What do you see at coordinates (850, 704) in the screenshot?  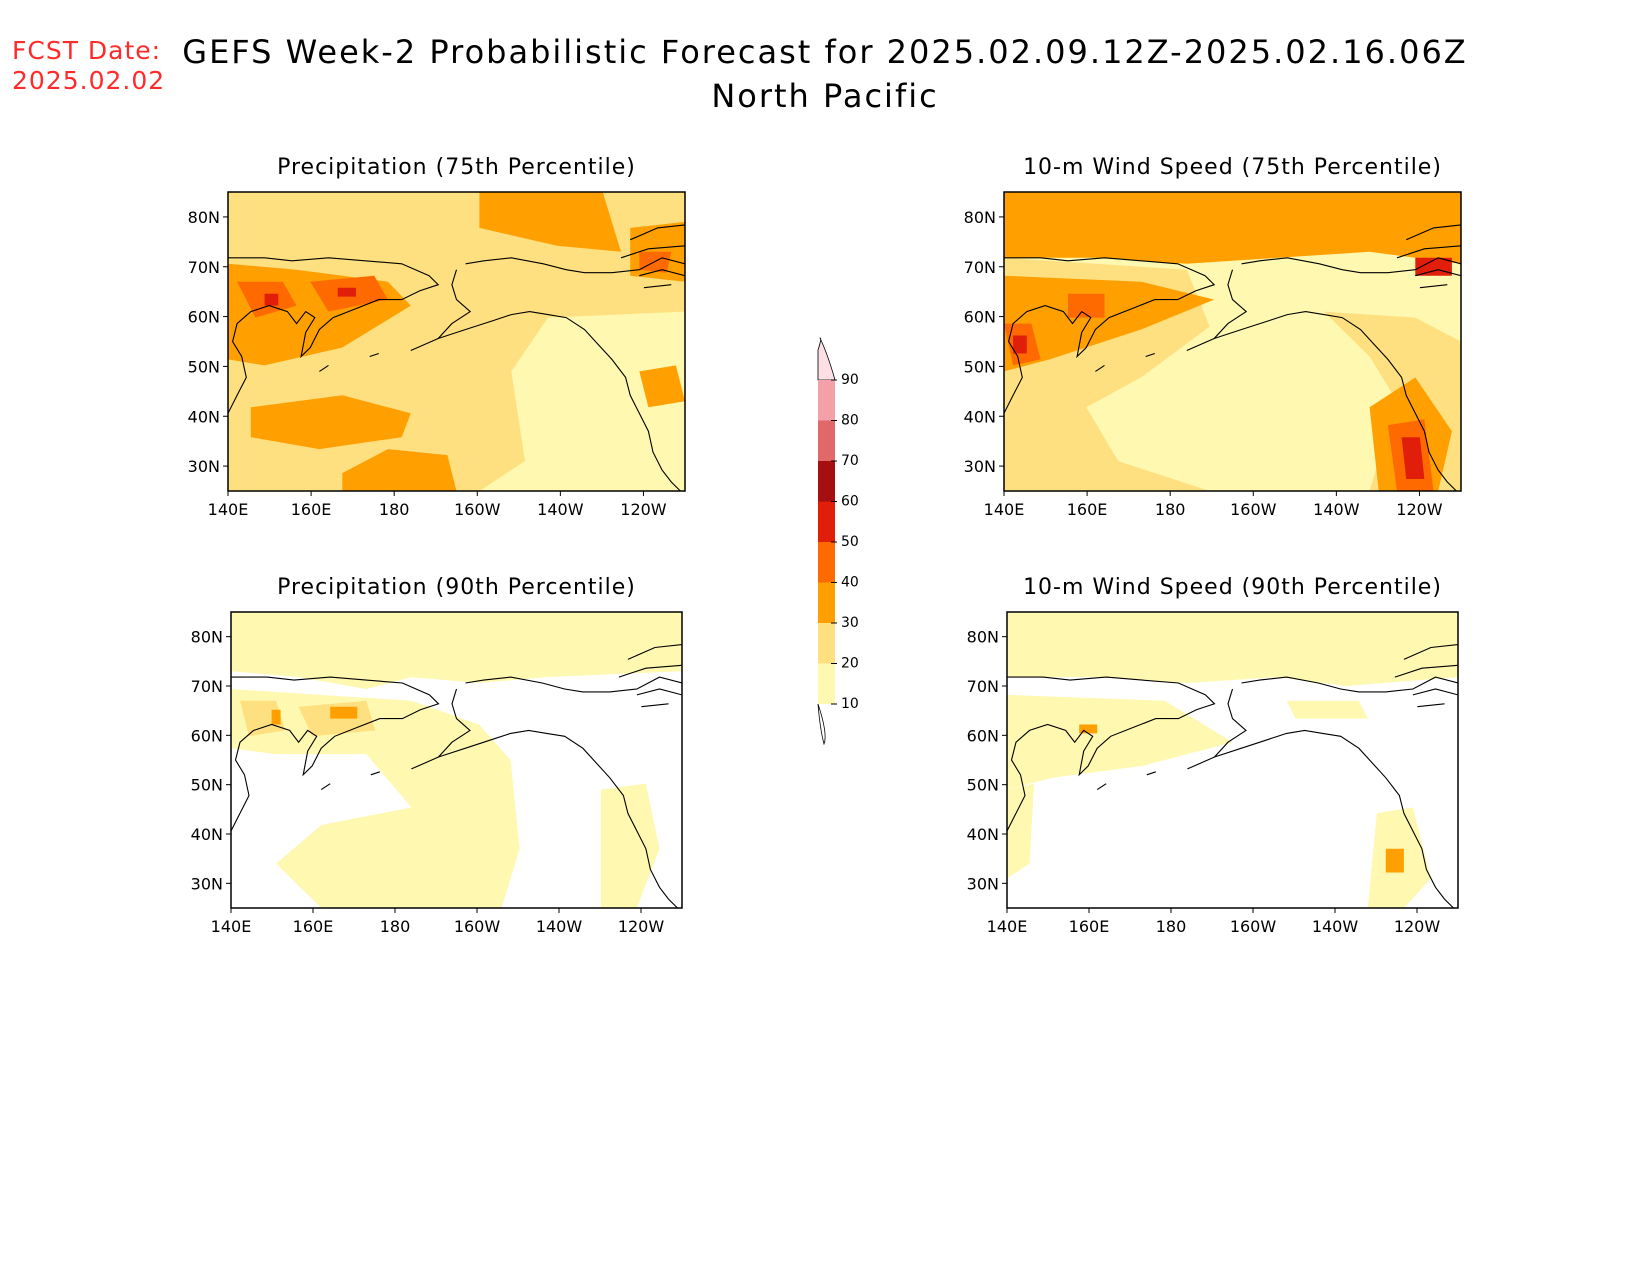 I see `colorbar-label: 10` at bounding box center [850, 704].